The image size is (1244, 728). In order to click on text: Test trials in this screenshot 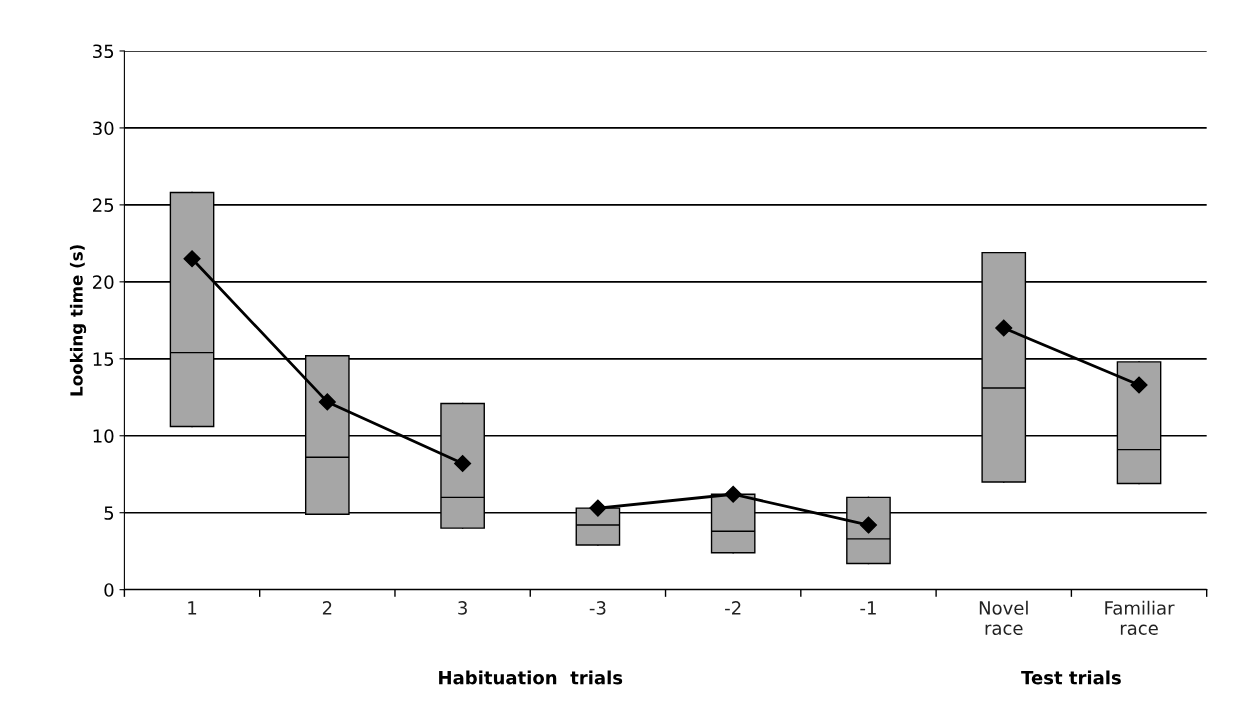, I will do `click(1071, 677)`.